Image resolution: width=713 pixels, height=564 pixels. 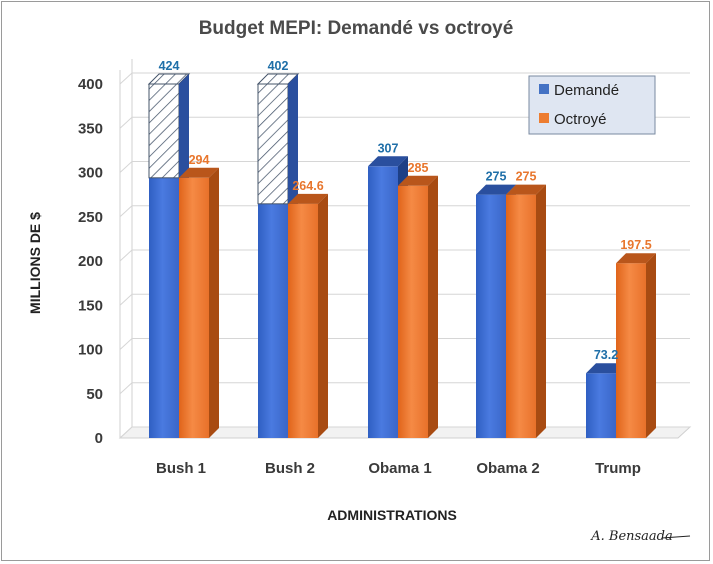 What do you see at coordinates (635, 245) in the screenshot?
I see `data-label-octroye: 197.5` at bounding box center [635, 245].